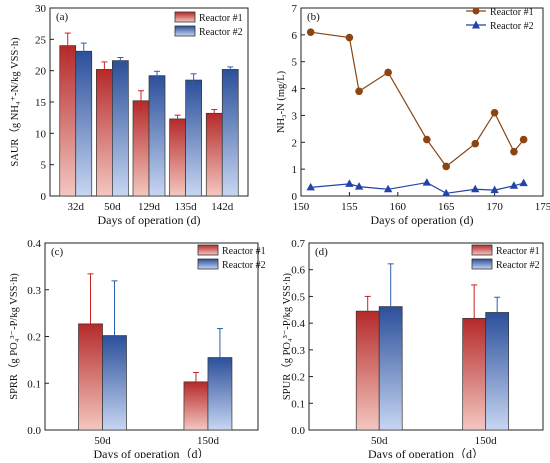  Describe the element at coordinates (512, 12) in the screenshot. I see `legend-label-b: Reactor #1` at that location.